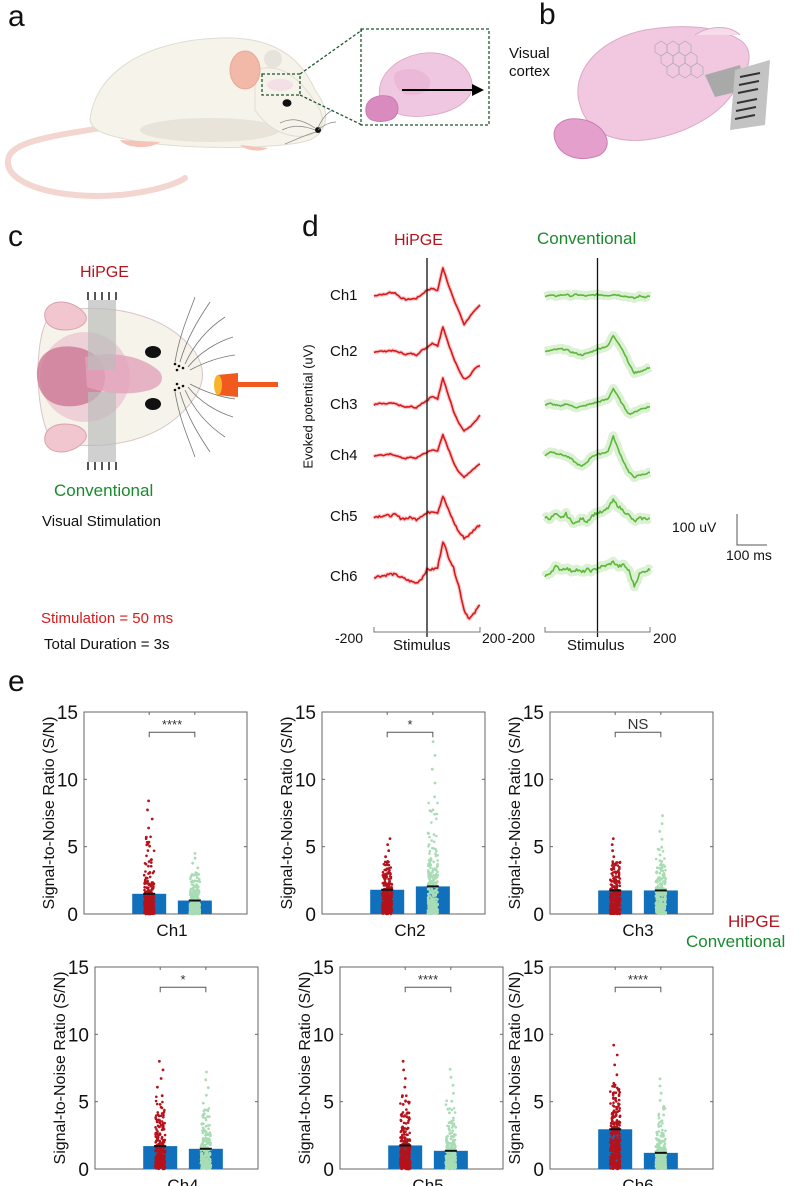  What do you see at coordinates (281, 84) in the screenshot?
I see `brain-region-box` at bounding box center [281, 84].